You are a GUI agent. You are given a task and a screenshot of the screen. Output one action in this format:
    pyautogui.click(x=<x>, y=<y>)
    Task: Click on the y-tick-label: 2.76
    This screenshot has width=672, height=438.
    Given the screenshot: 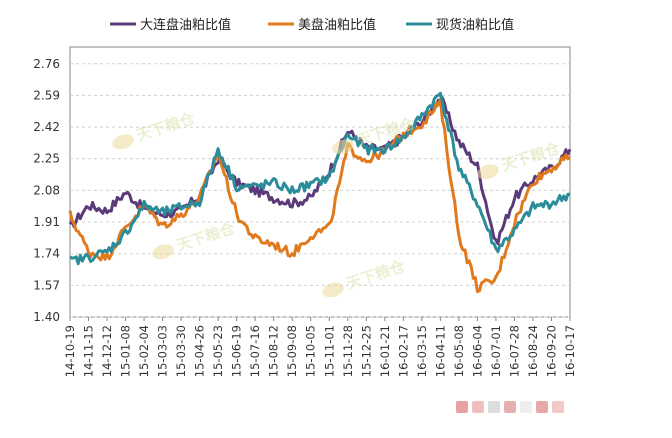 What is the action you would take?
    pyautogui.click(x=46, y=64)
    